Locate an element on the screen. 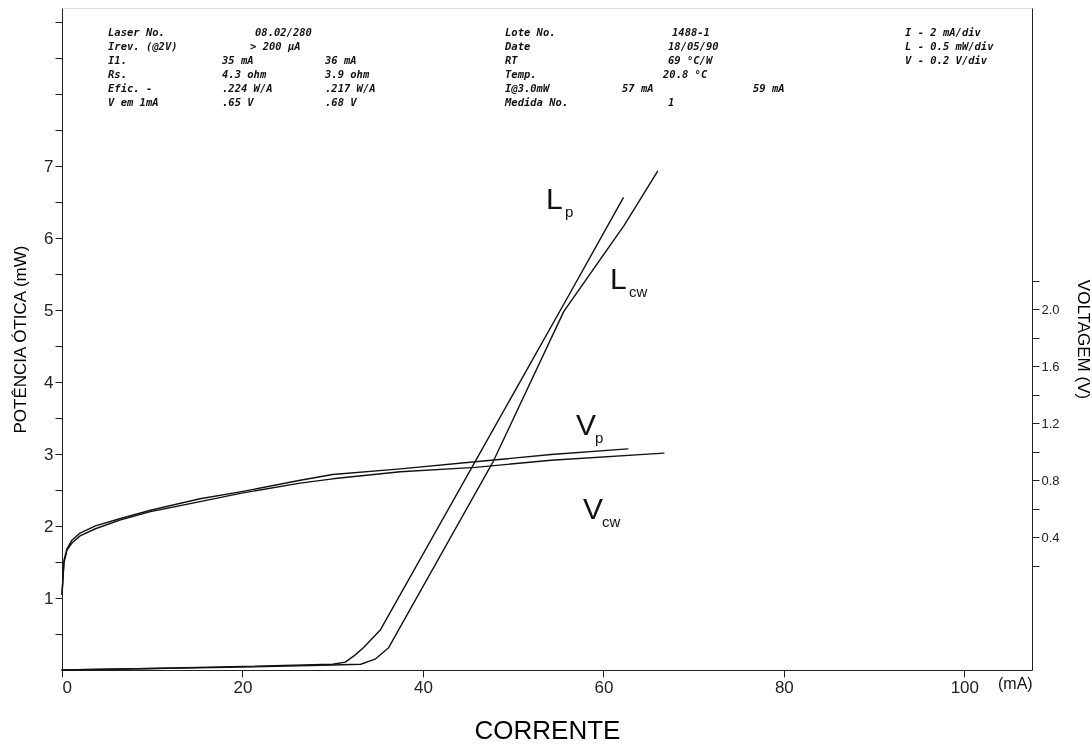 The width and height of the screenshot is (1092, 754). annotation: 18/05/90 is located at coordinates (693, 46).